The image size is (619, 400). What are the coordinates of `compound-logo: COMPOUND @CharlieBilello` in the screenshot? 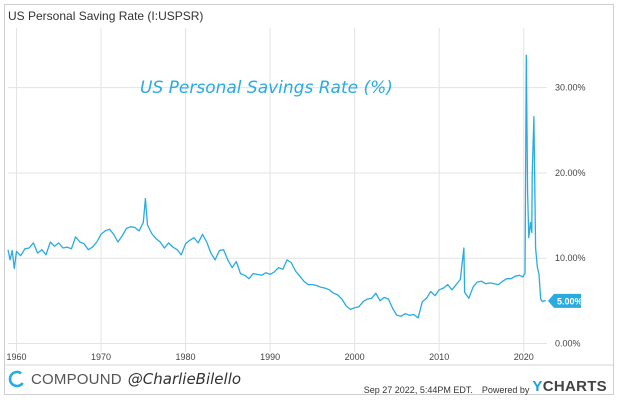 It's located at (124, 379).